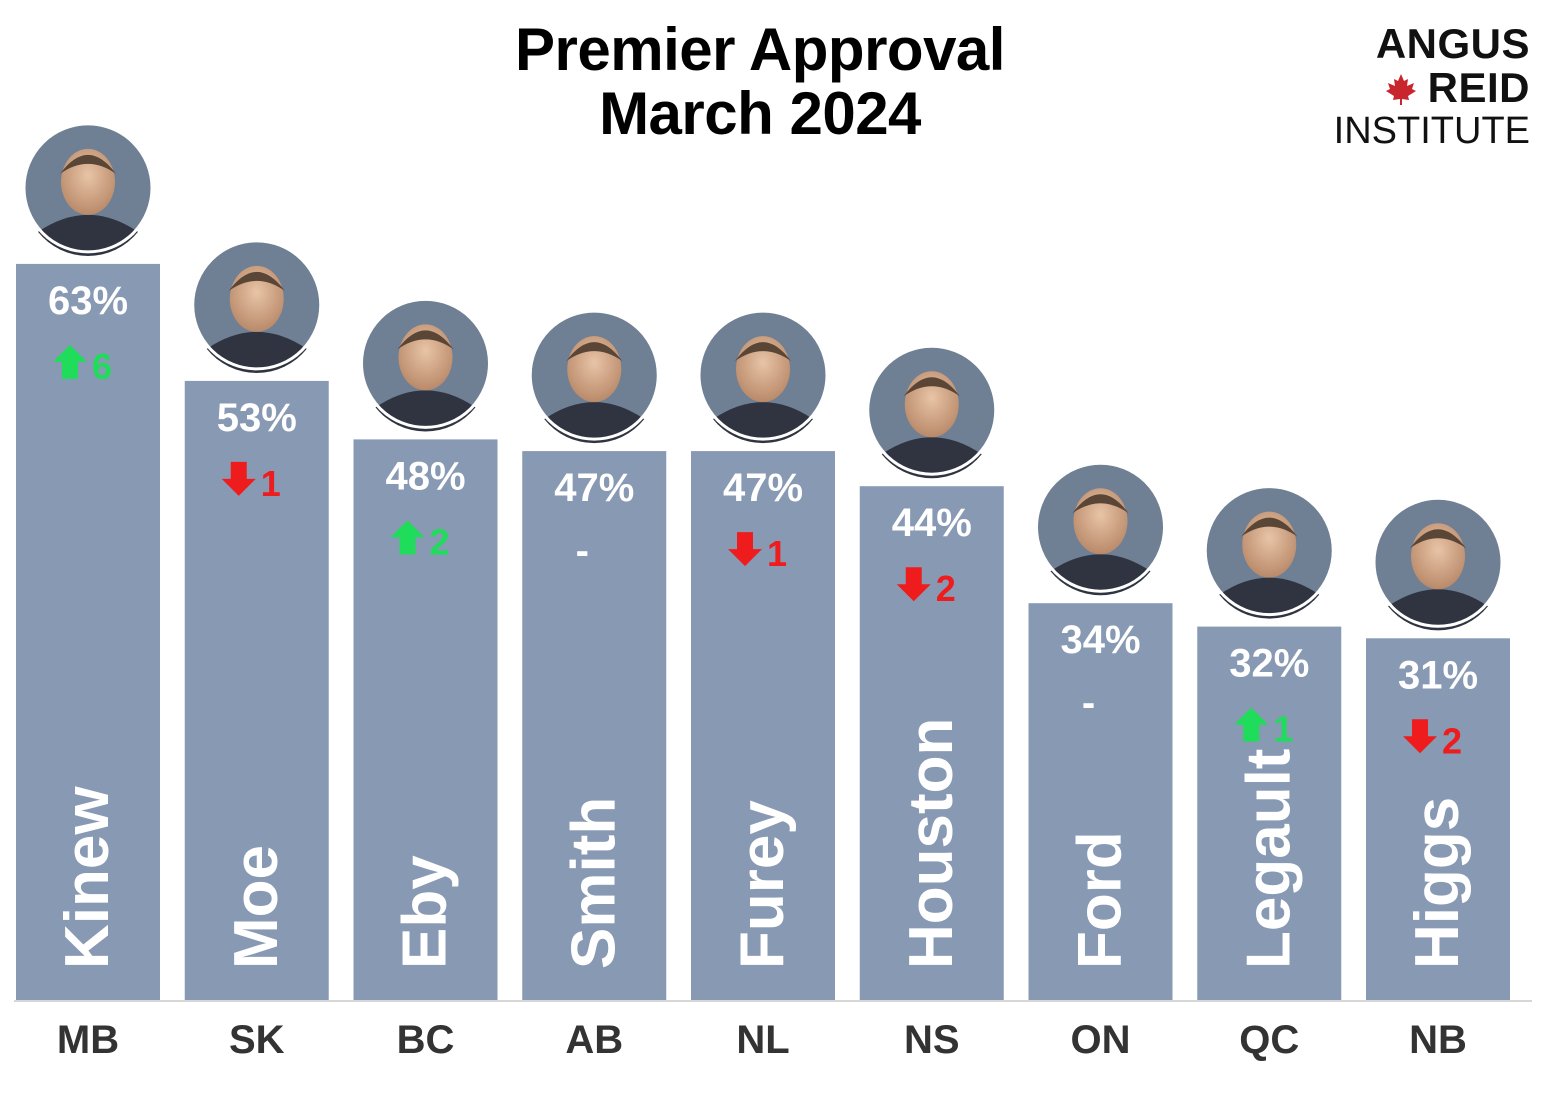 This screenshot has width=1544, height=1100. What do you see at coordinates (257, 1040) in the screenshot?
I see `province-label: SK` at bounding box center [257, 1040].